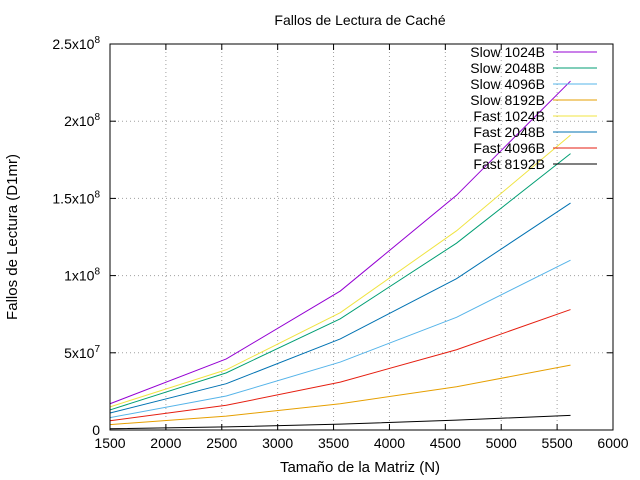  What do you see at coordinates (509, 148) in the screenshot?
I see `legend-label: Fast 4096B` at bounding box center [509, 148].